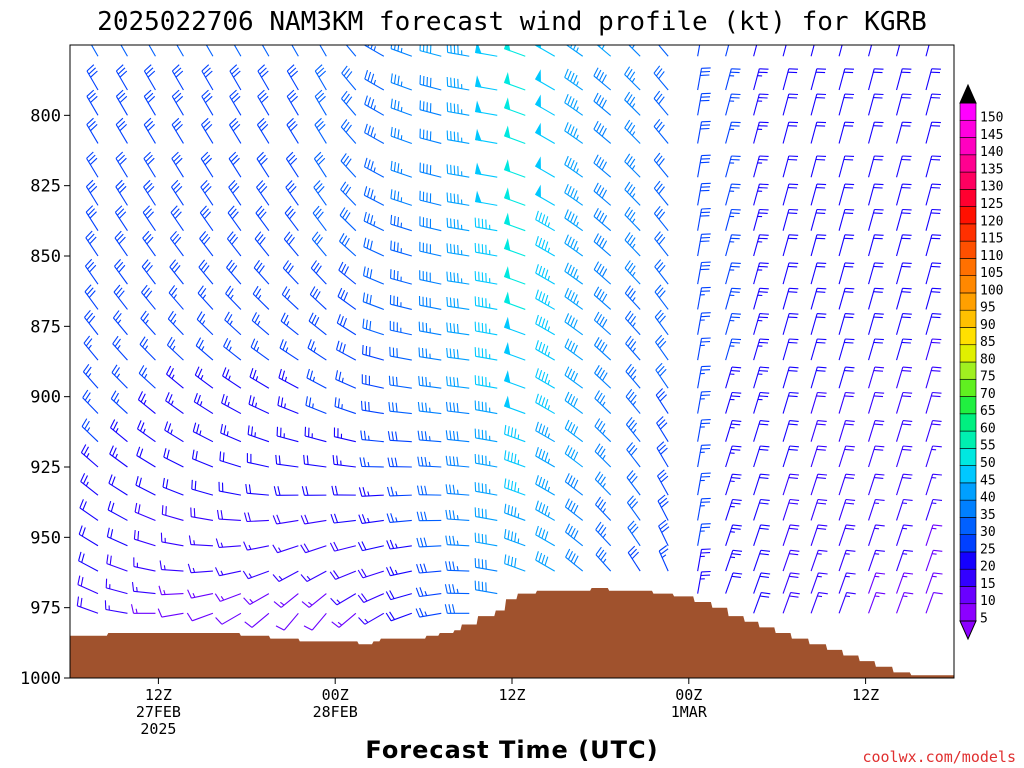 Image resolution: width=1024 pixels, height=768 pixels. Describe the element at coordinates (158, 712) in the screenshot. I see `x-tick-label: 27FEB` at that location.